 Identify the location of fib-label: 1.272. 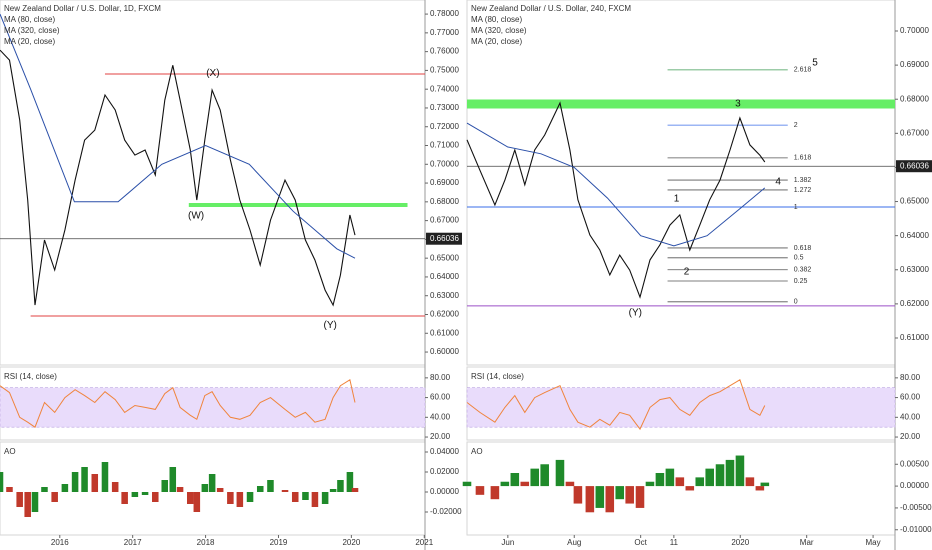
(803, 190).